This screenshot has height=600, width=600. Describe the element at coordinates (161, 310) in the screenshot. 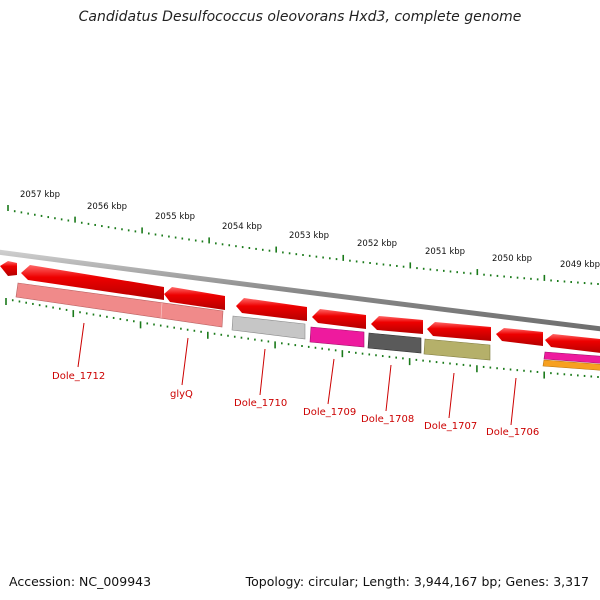

I see `feature-bar-divider` at that location.